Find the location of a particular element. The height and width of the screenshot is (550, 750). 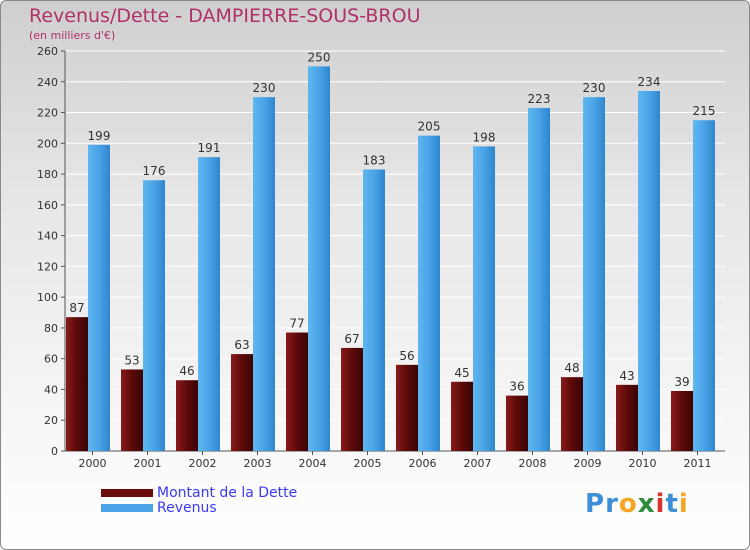

x-tick-label: 2007 is located at coordinates (478, 463).